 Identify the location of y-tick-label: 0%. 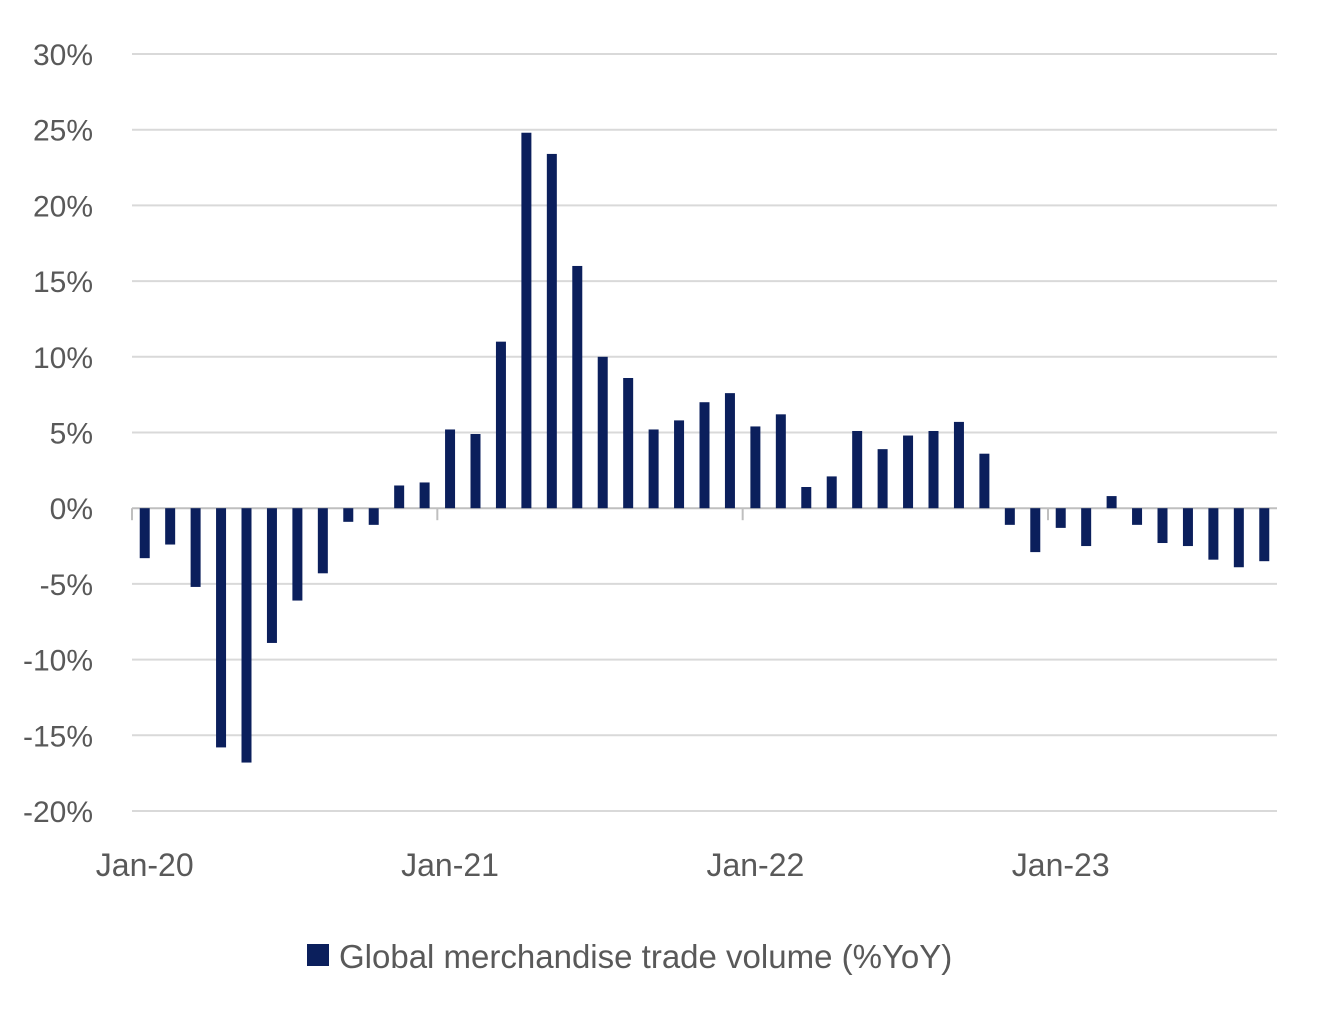
(71, 509).